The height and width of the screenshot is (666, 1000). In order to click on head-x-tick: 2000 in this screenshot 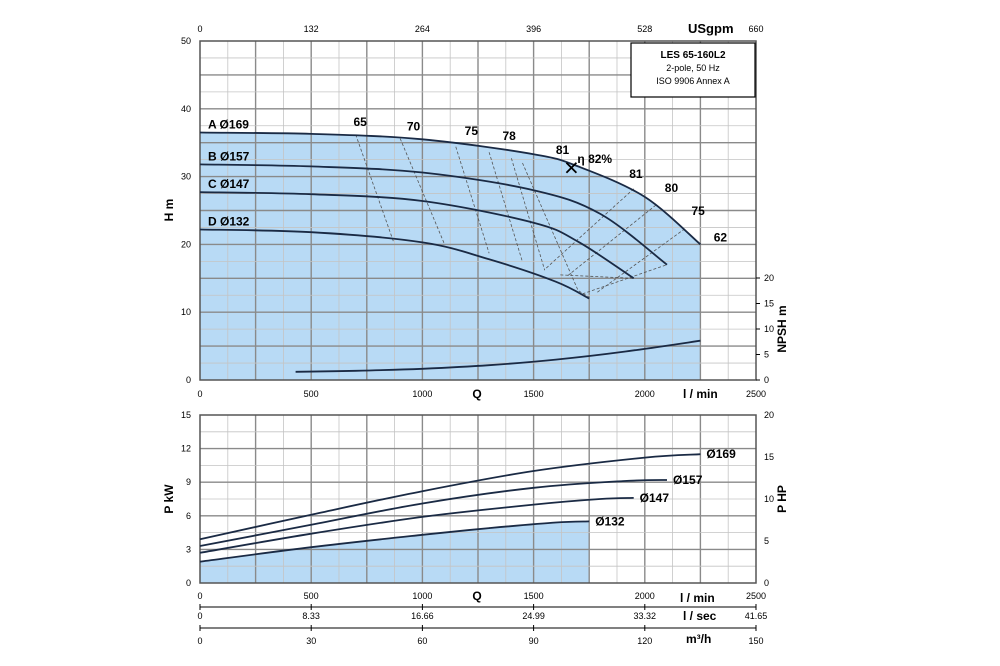, I will do `click(645, 394)`.